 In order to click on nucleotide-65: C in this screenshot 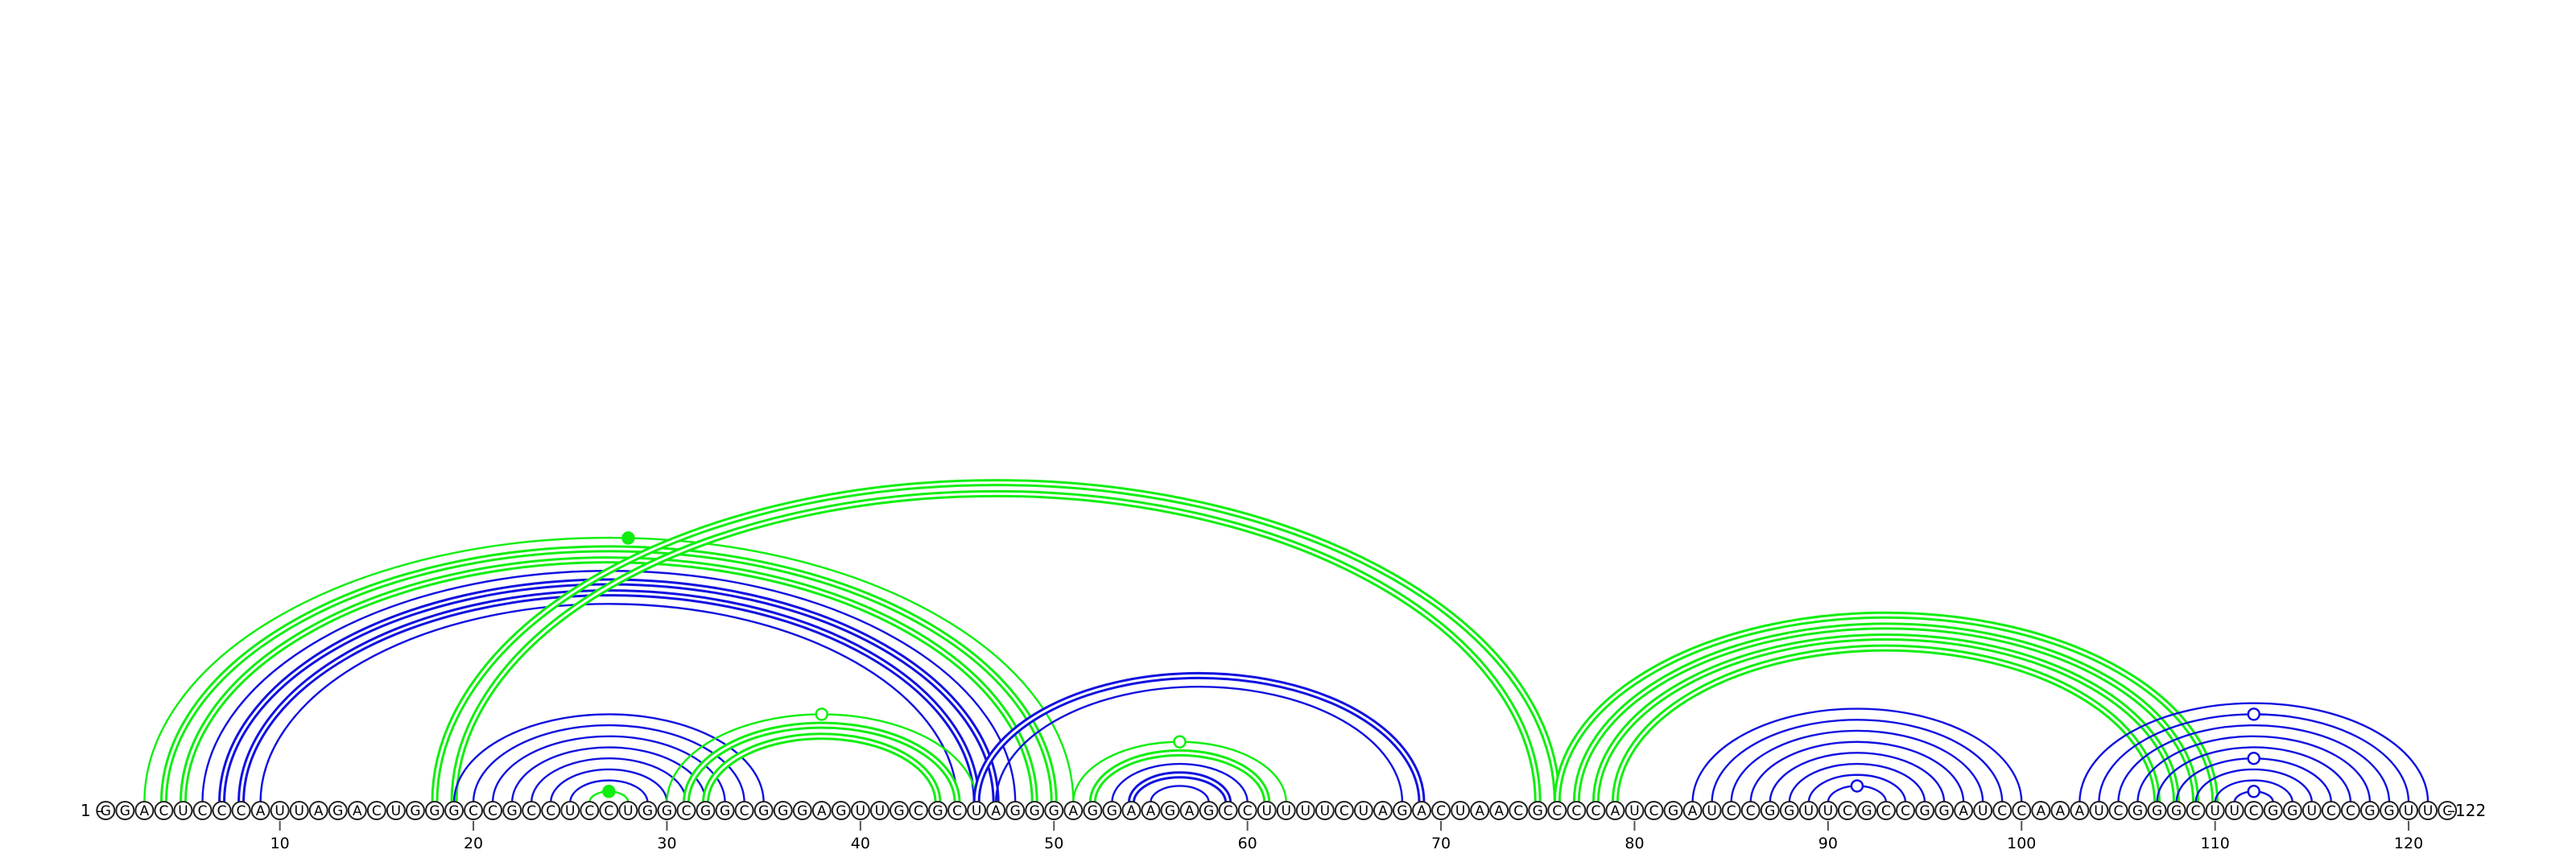, I will do `click(1344, 811)`.